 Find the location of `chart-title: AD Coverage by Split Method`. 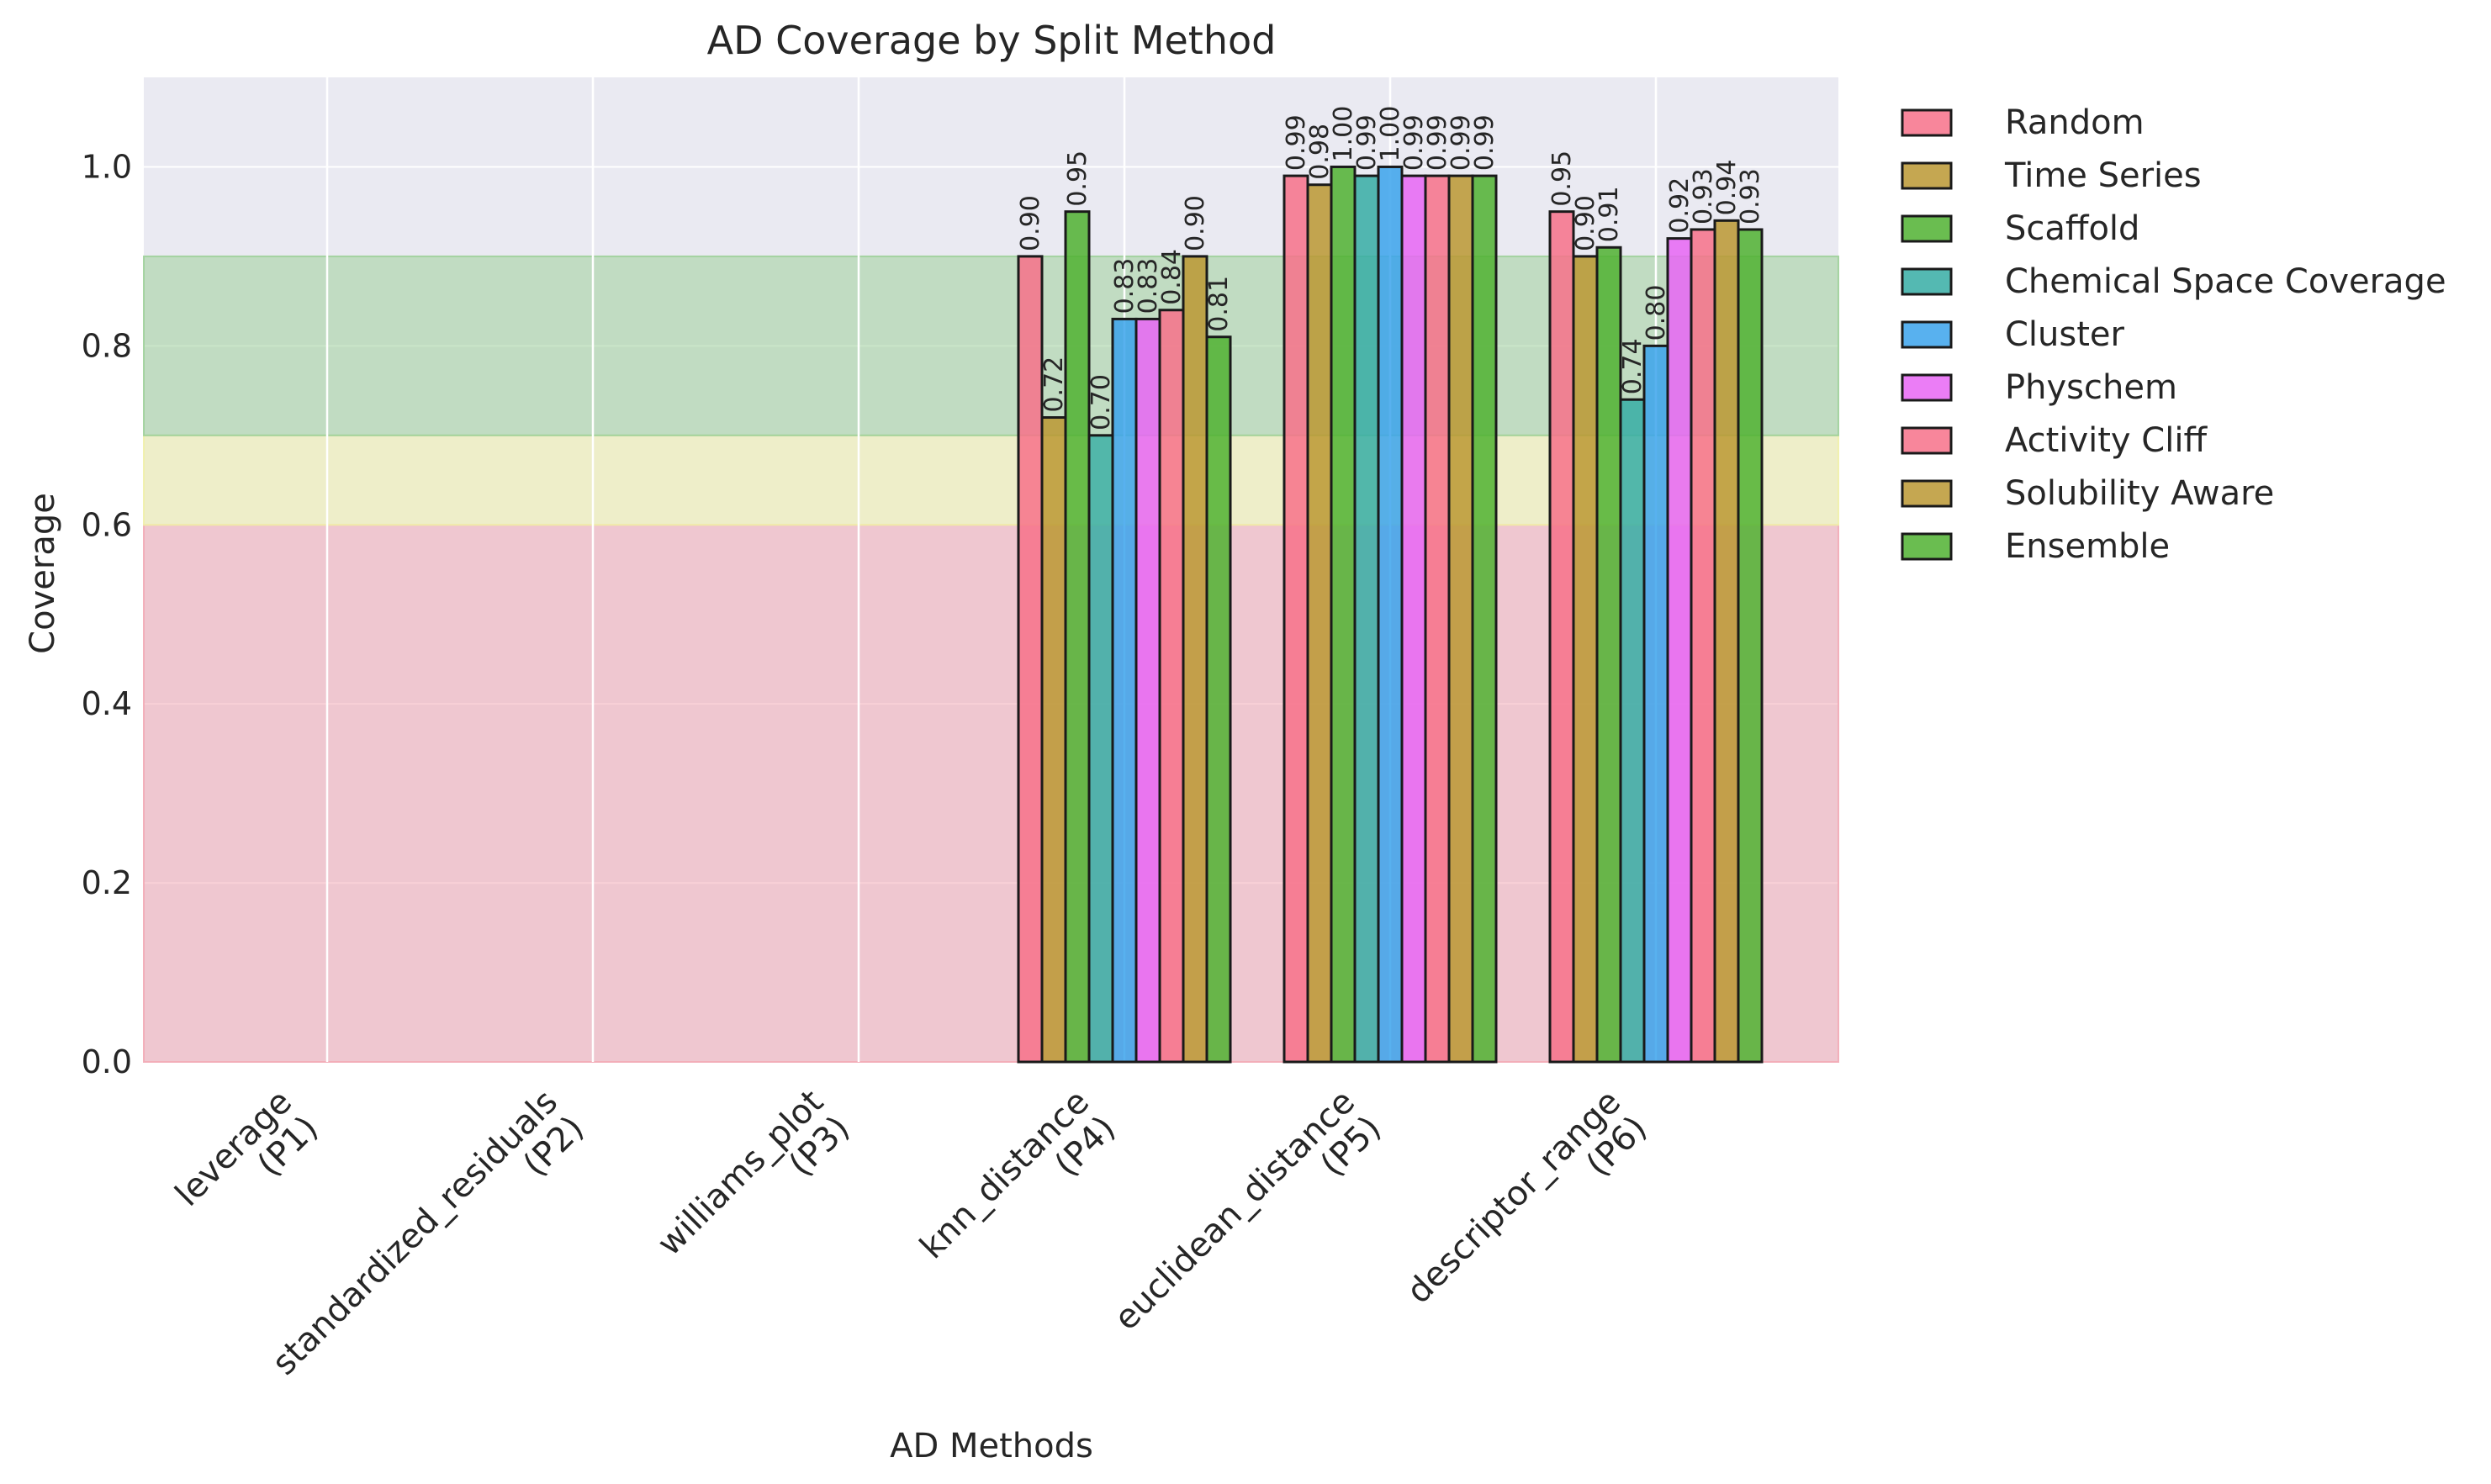

chart-title: AD Coverage by Split Method is located at coordinates (992, 40).